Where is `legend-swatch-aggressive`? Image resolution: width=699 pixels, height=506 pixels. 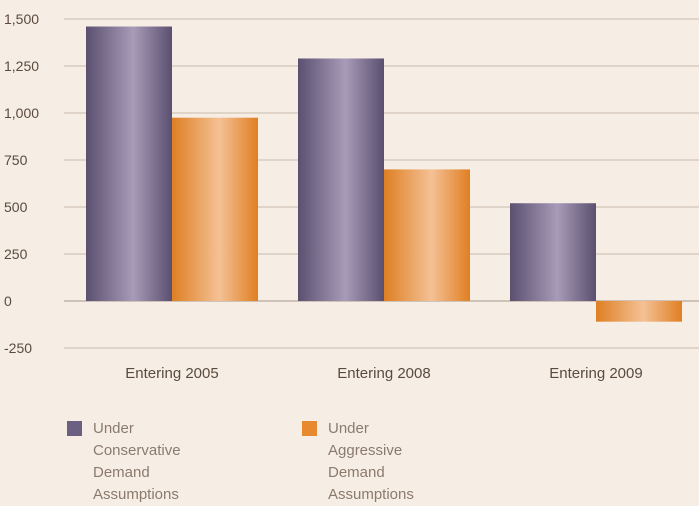 legend-swatch-aggressive is located at coordinates (309, 428).